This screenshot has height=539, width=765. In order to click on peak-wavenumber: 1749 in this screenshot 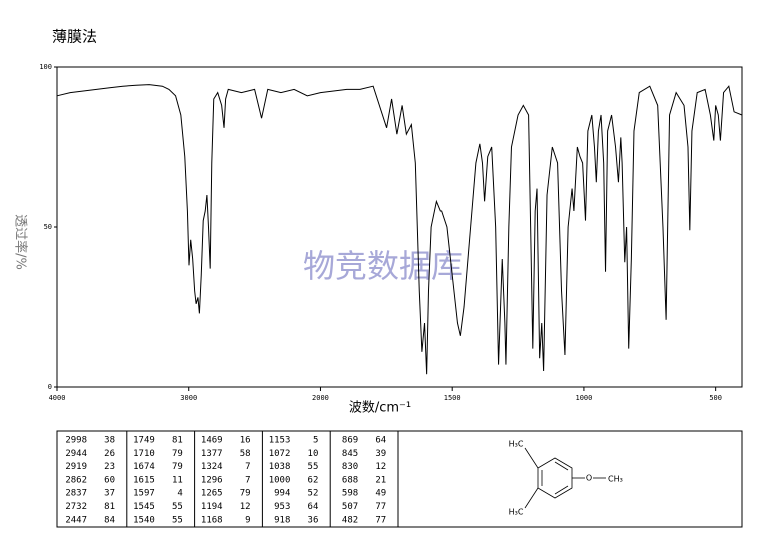, I will do `click(144, 441)`.